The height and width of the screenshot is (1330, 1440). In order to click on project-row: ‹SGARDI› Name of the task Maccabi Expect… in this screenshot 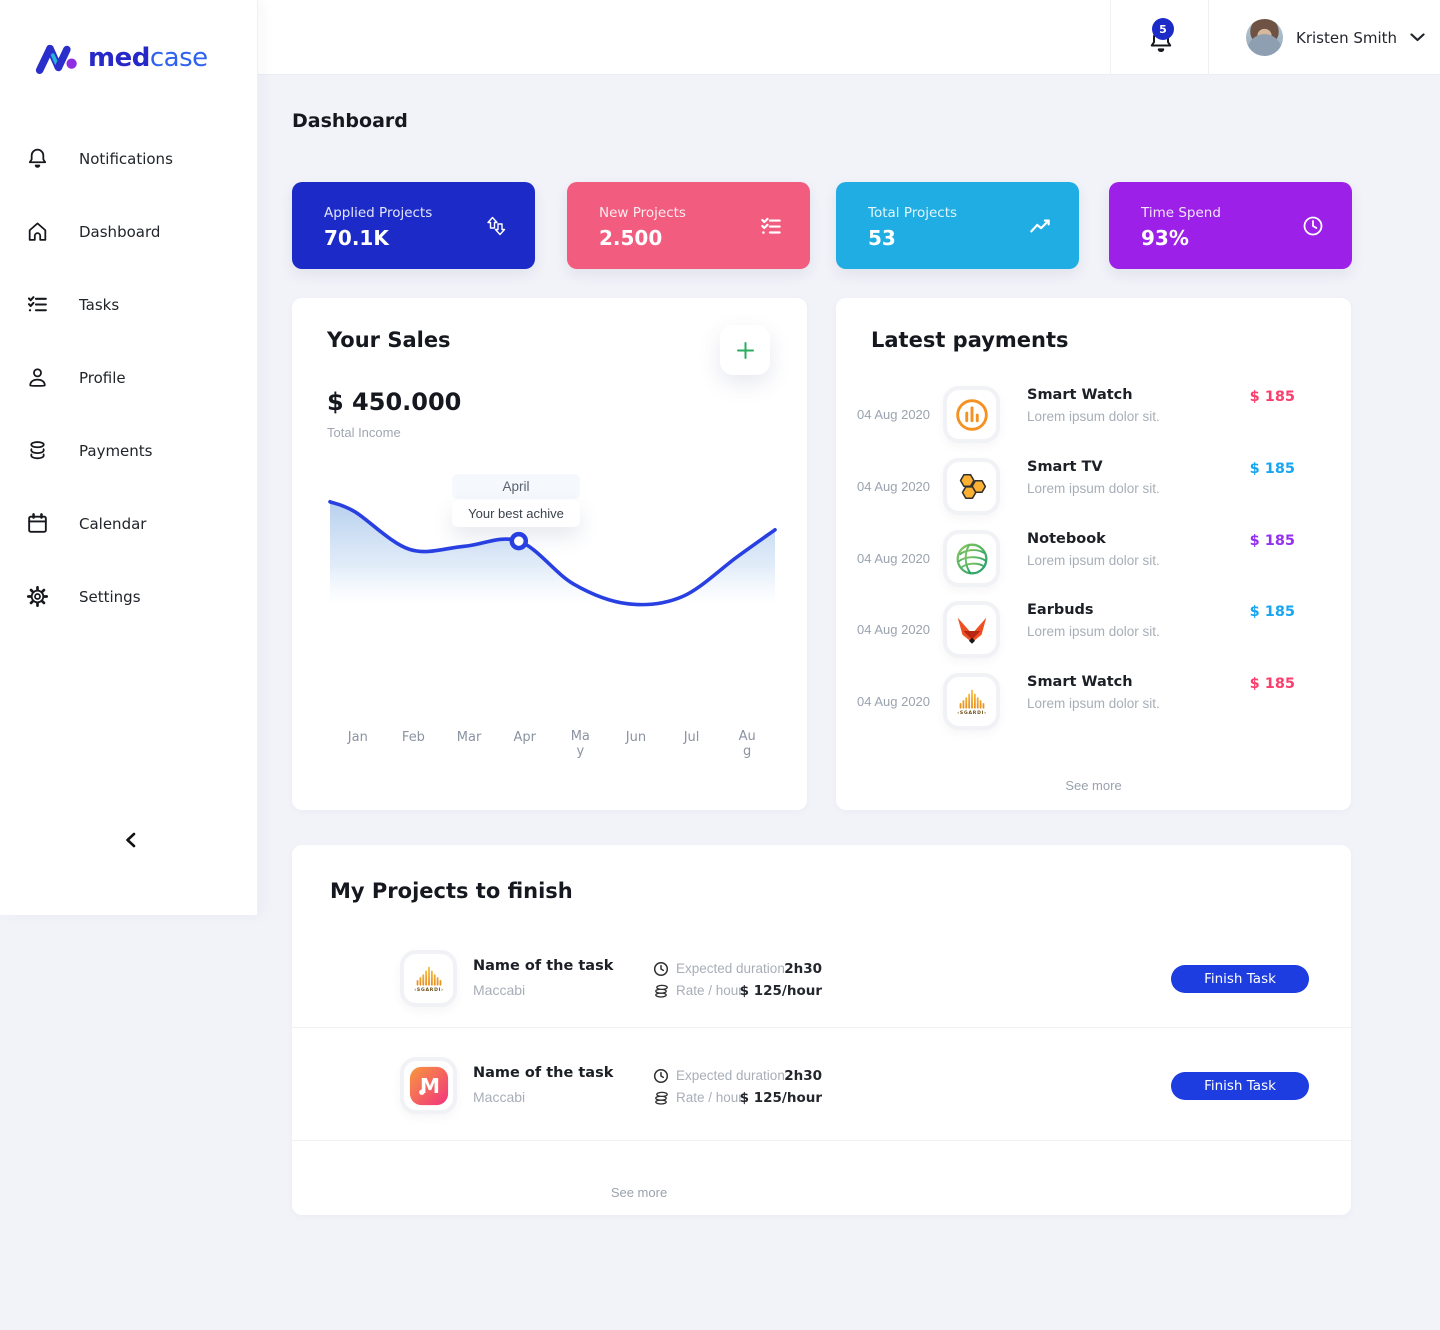, I will do `click(821, 978)`.